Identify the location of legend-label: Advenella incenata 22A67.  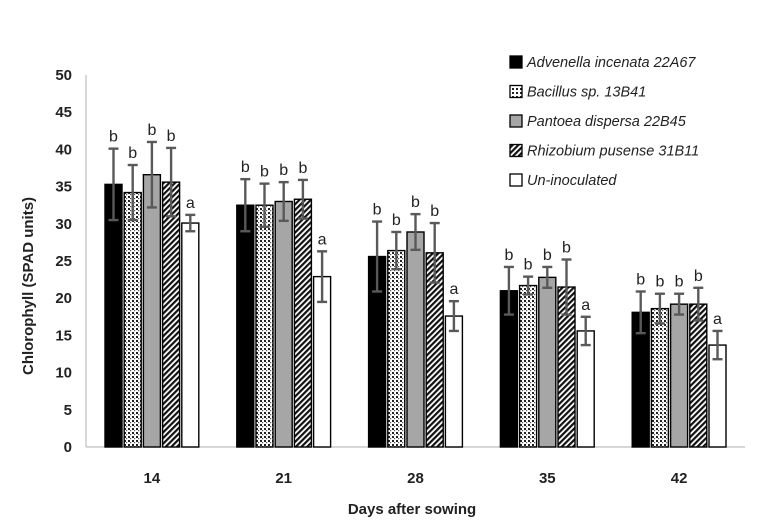
(611, 63).